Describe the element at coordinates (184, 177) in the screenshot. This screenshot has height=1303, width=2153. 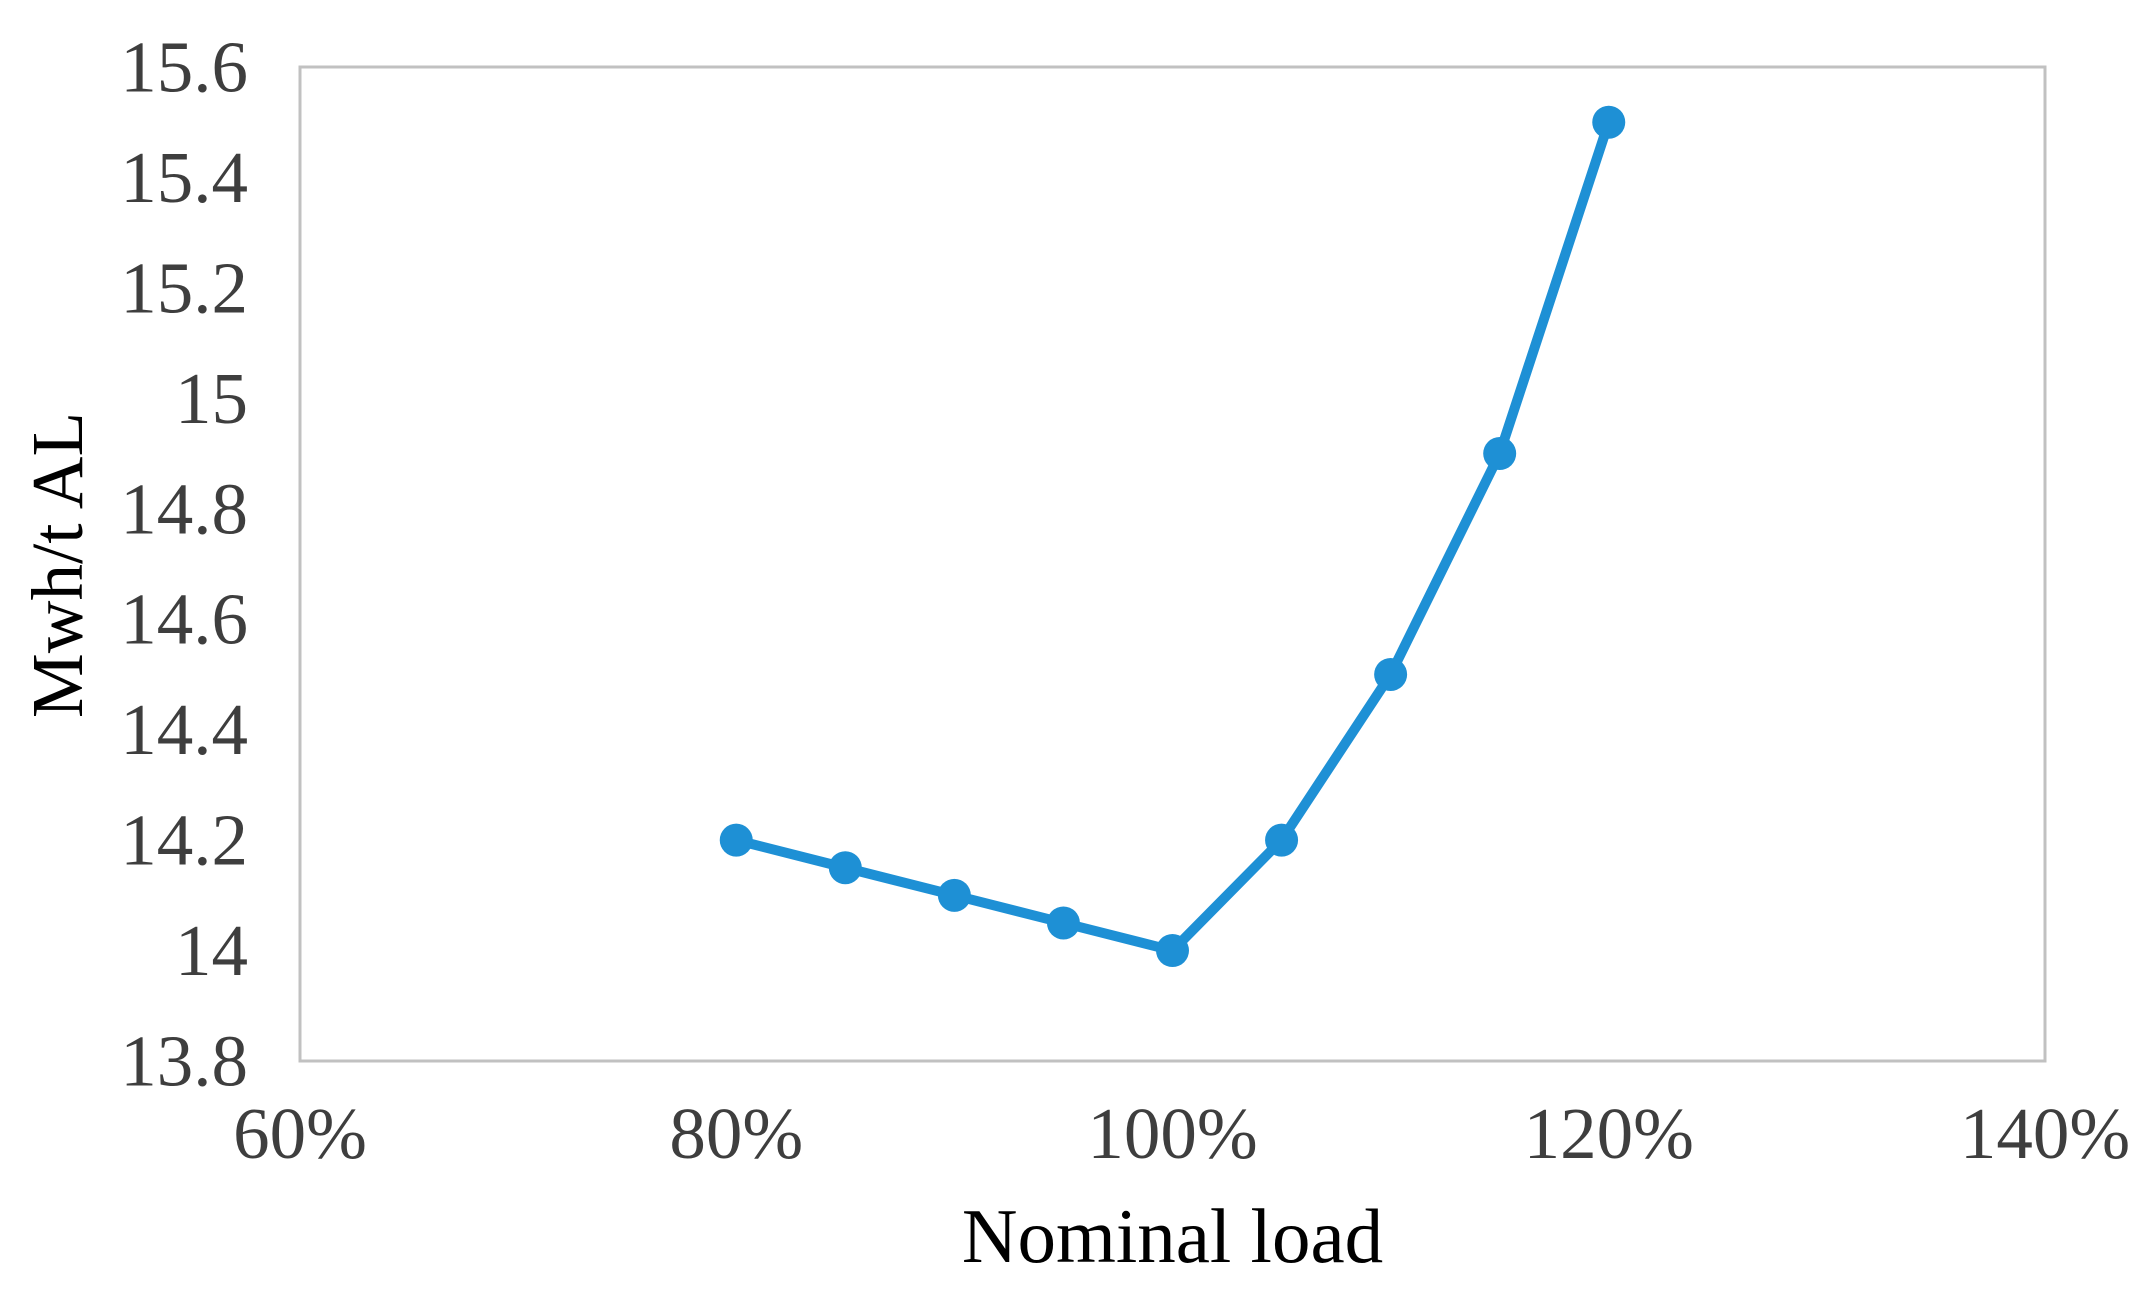
I see `y-tick-label: 15.4` at that location.